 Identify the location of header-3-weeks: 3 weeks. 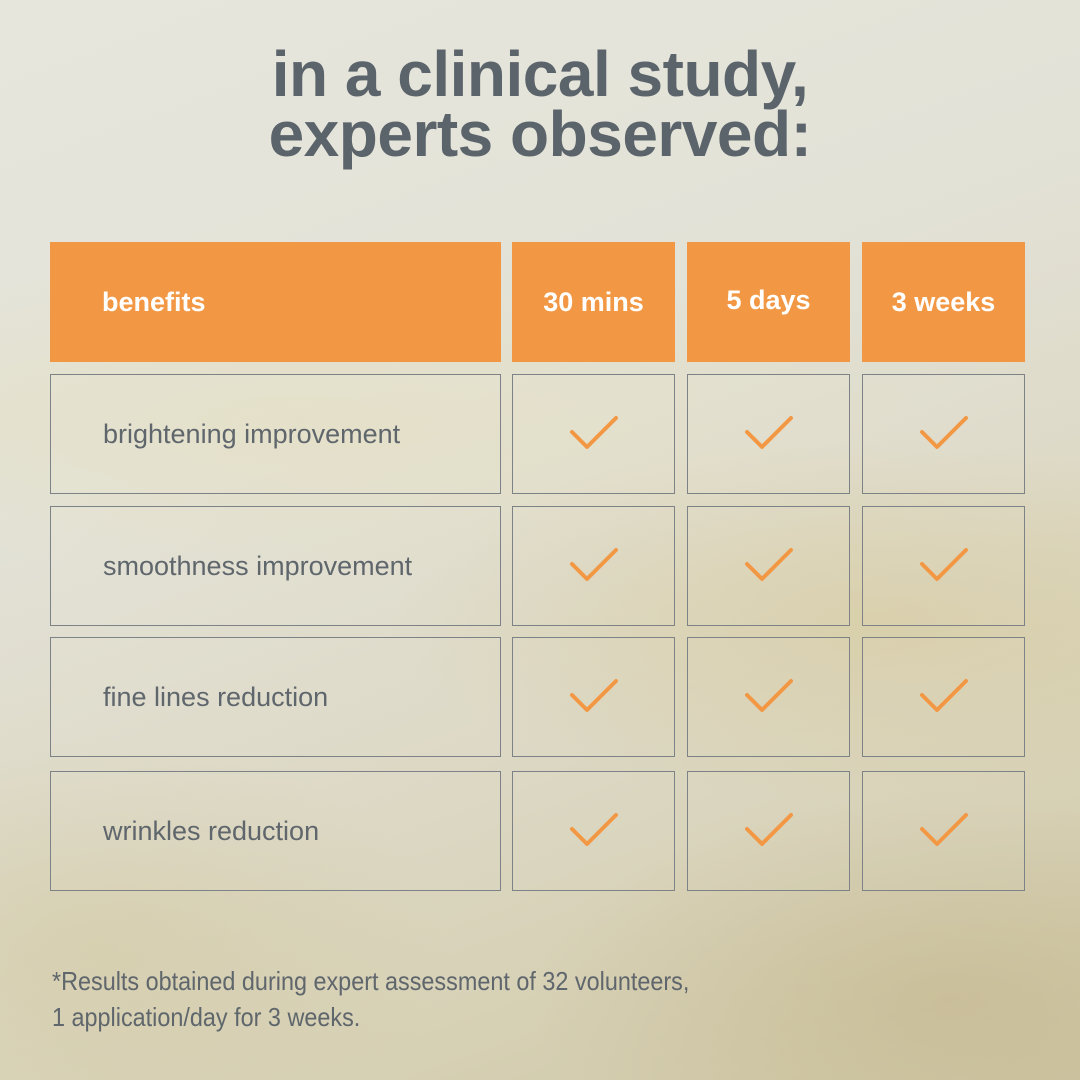
(943, 302).